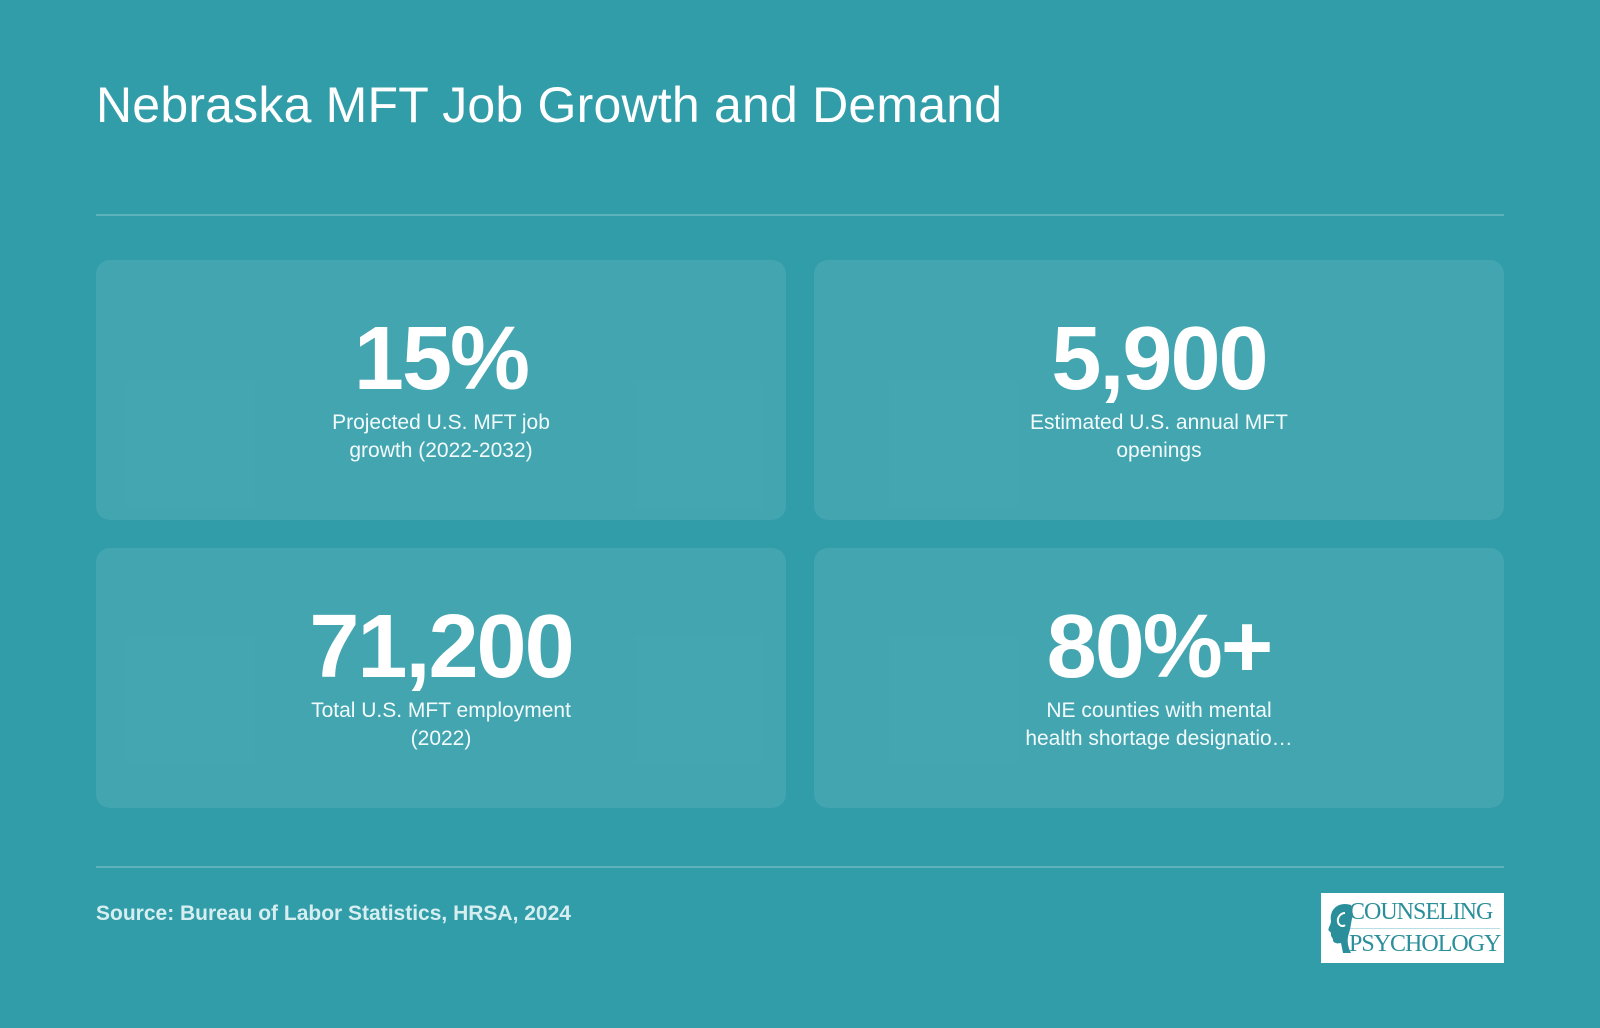 Image resolution: width=1600 pixels, height=1028 pixels. What do you see at coordinates (441, 724) in the screenshot?
I see `stat-label: Total U.S. MFT employment (2022)` at bounding box center [441, 724].